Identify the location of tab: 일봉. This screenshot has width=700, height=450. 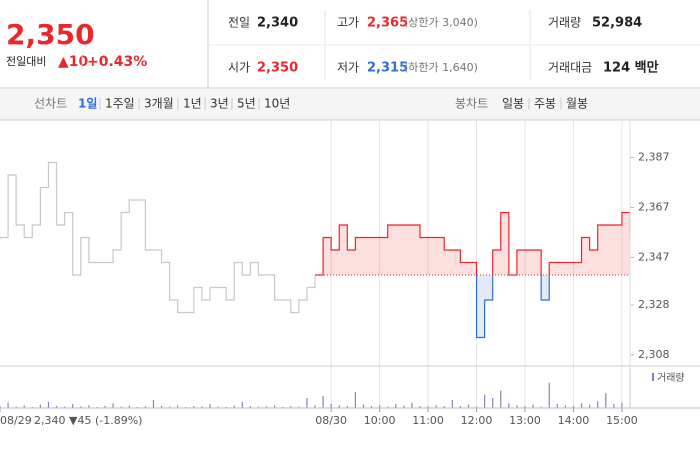
(513, 104).